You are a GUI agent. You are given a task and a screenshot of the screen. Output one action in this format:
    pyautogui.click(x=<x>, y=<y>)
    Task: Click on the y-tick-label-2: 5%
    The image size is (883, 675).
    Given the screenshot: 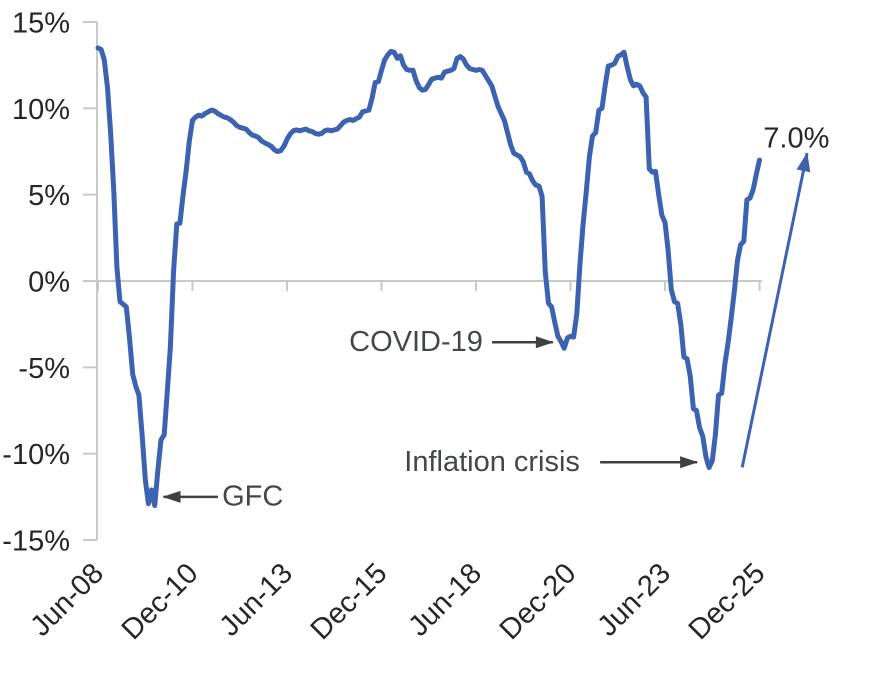 What is the action you would take?
    pyautogui.click(x=49, y=196)
    